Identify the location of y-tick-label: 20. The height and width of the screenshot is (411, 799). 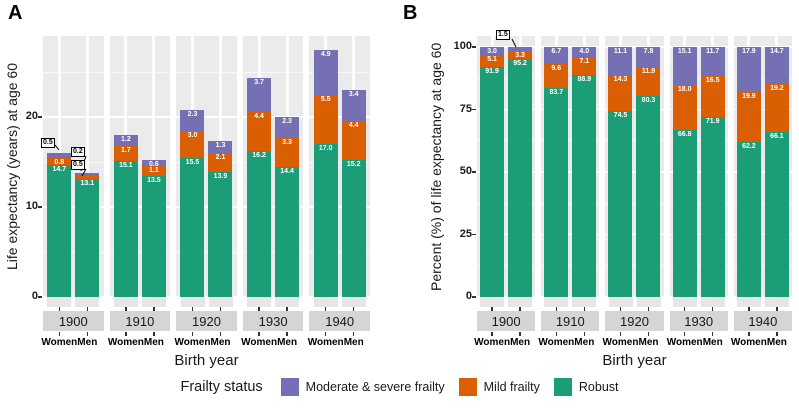
(31, 116).